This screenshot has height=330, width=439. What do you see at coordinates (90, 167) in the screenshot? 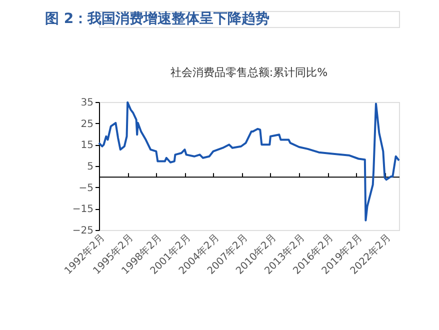
I see `y-tick-label: 5` at bounding box center [90, 167].